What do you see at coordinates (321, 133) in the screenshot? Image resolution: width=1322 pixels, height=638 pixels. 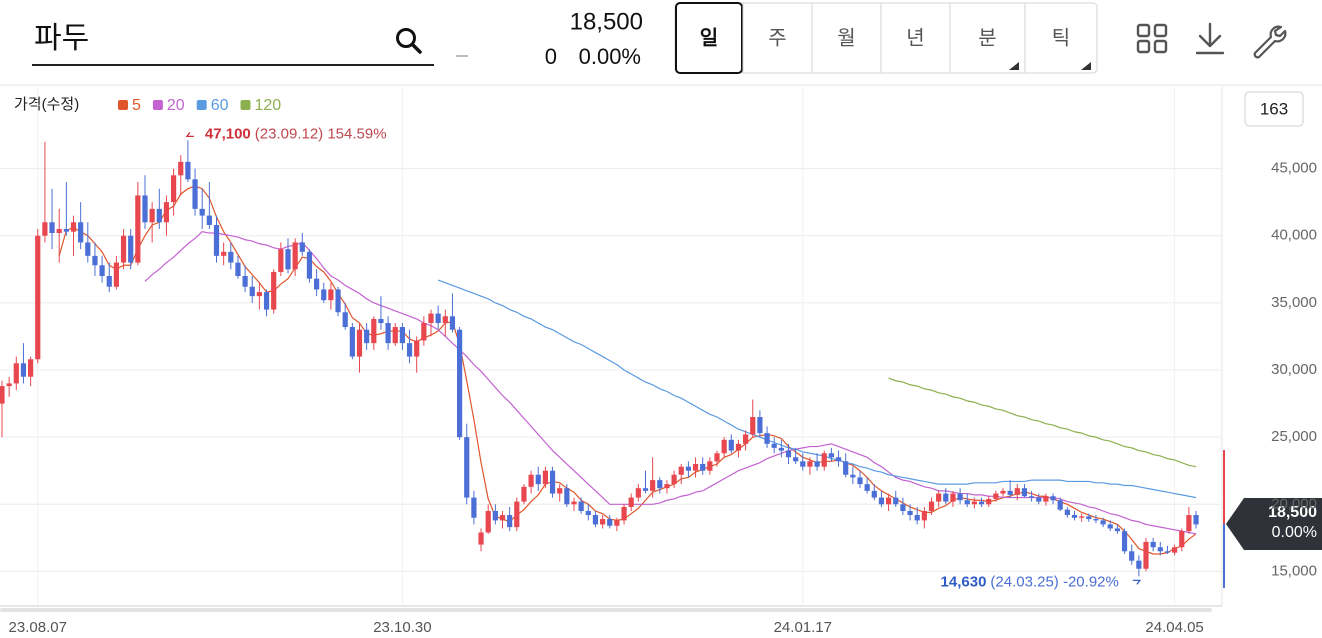 I see `annotation-note: (23.09.12) 154.59%` at bounding box center [321, 133].